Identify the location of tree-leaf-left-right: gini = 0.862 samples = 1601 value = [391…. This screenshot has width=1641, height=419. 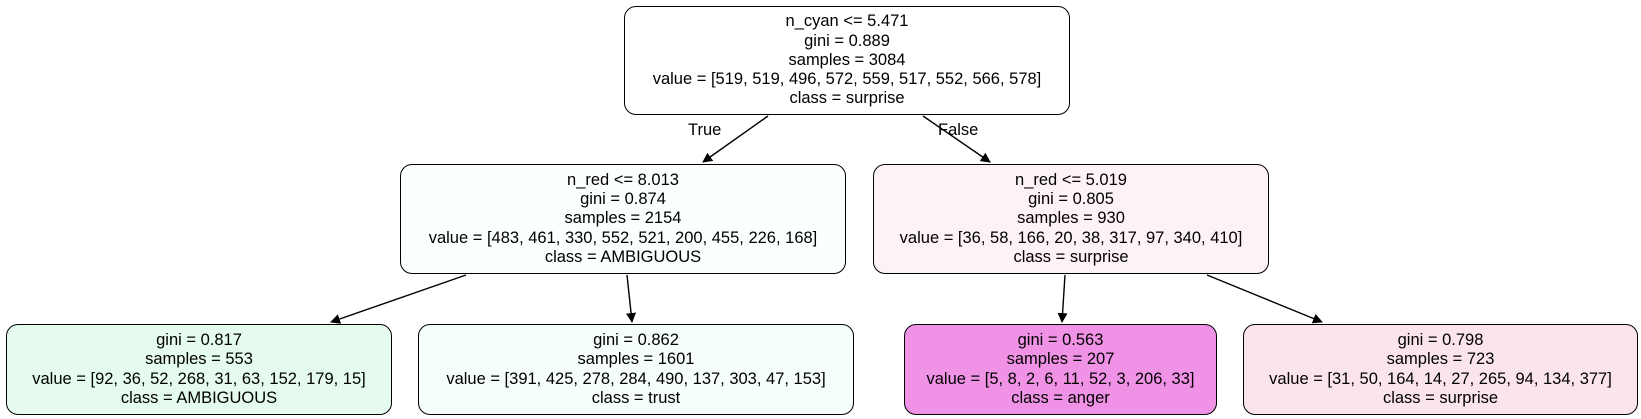
(636, 369).